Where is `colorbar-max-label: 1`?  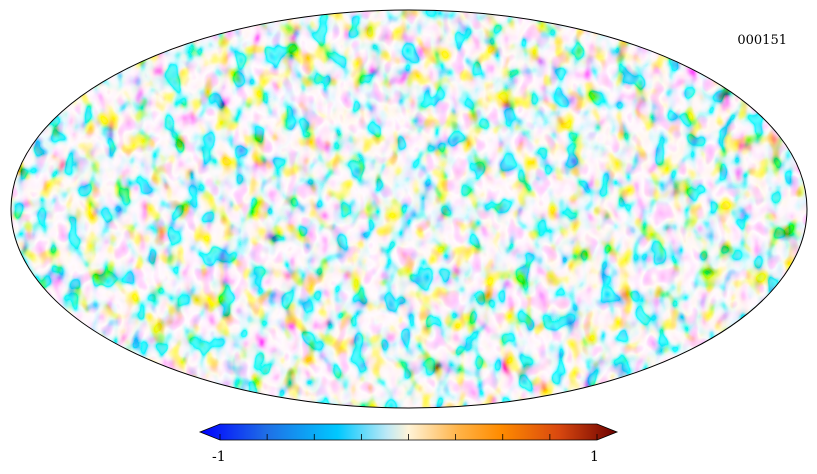
colorbar-max-label: 1 is located at coordinates (594, 457).